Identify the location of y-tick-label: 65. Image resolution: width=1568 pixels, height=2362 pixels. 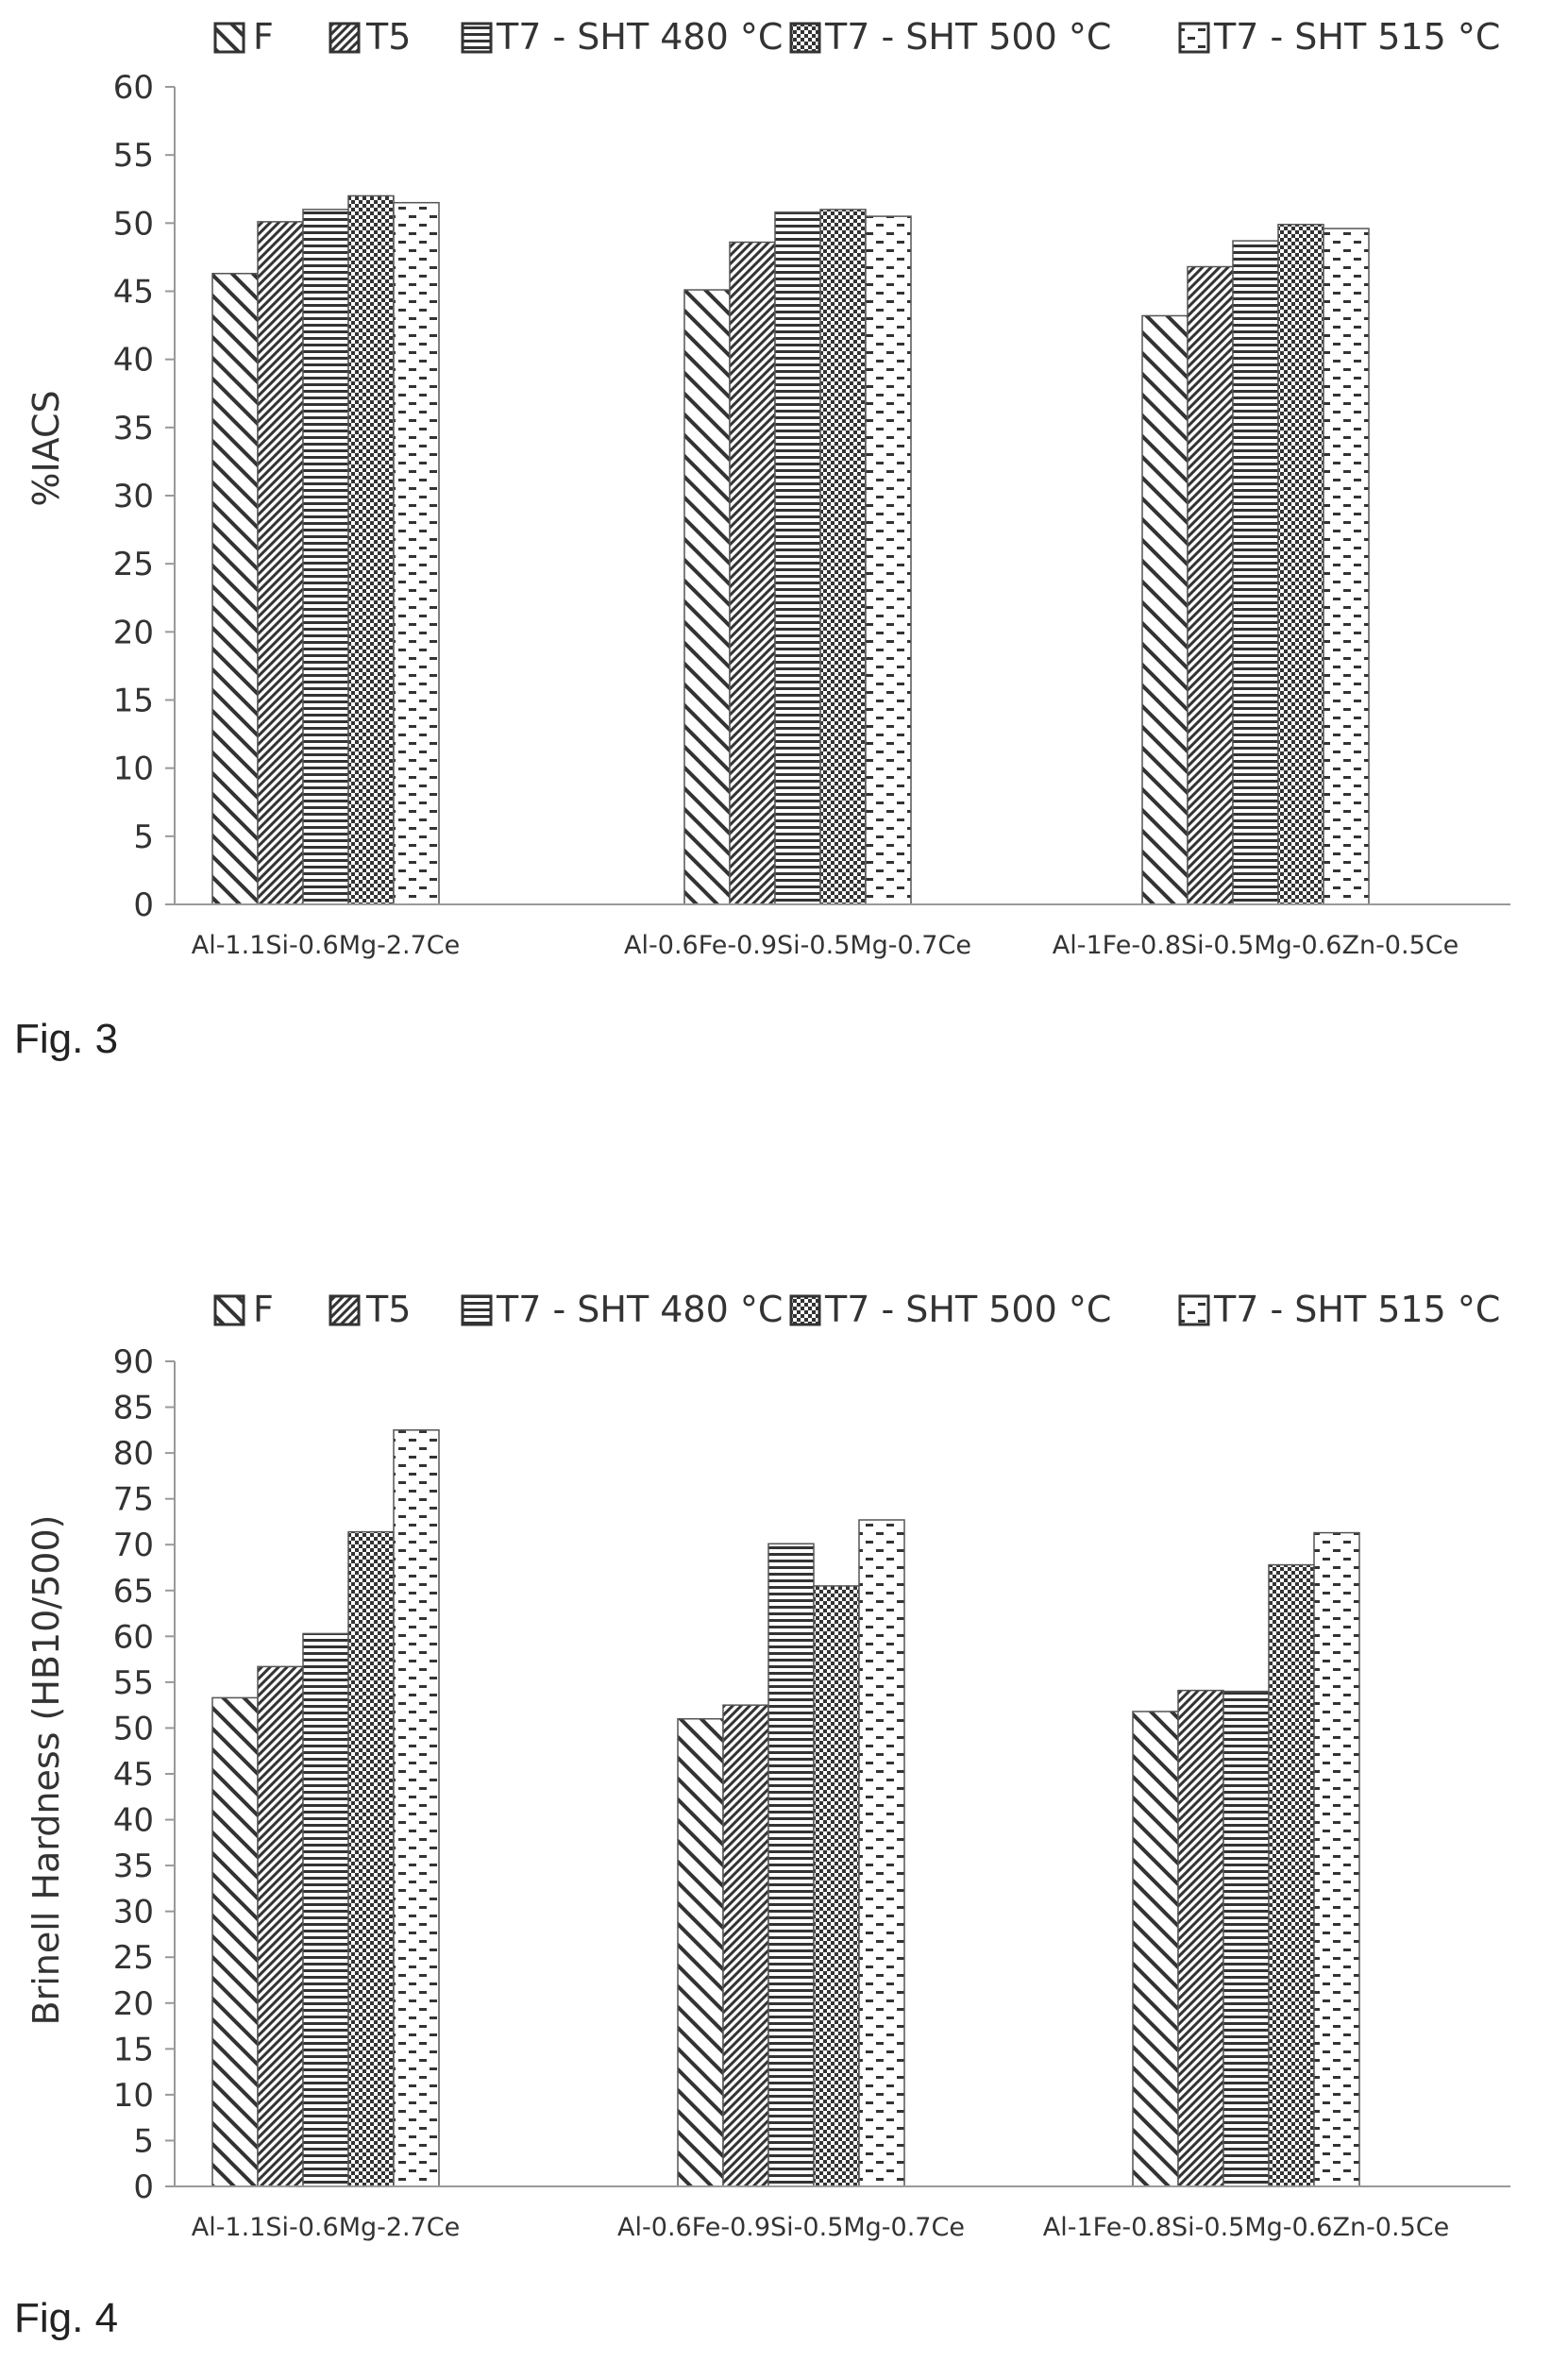
(134, 1592).